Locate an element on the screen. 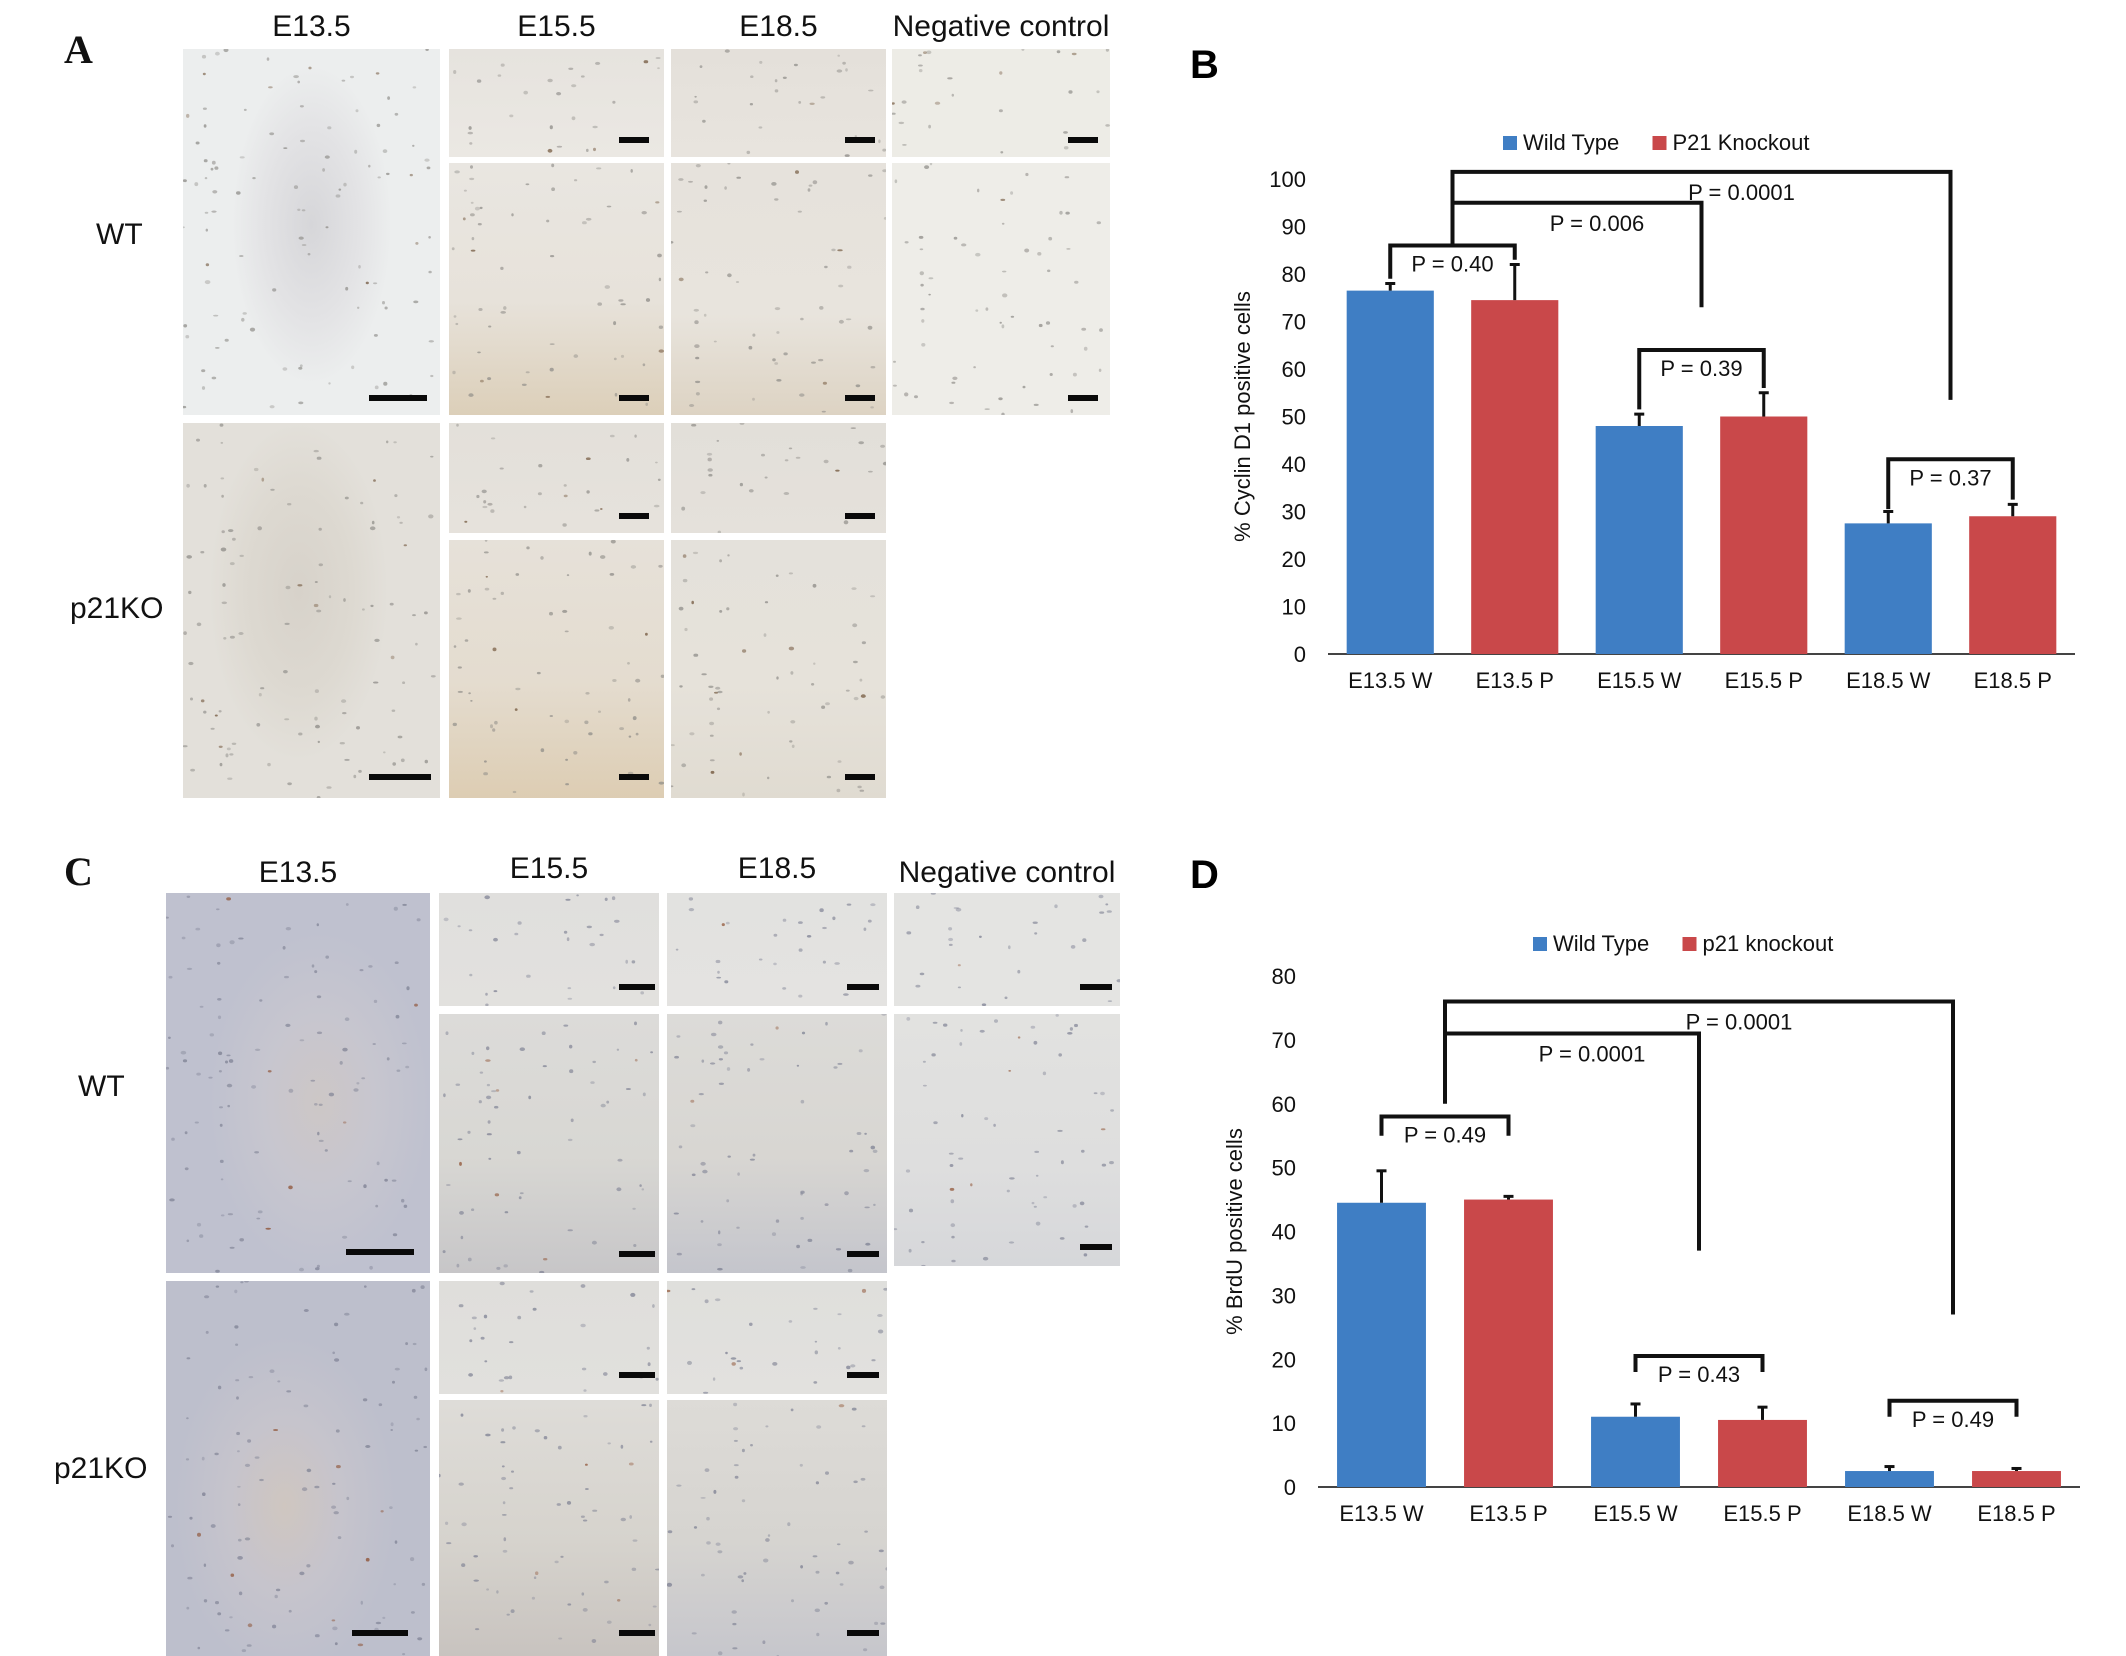 The width and height of the screenshot is (2126, 1656). micrograph-c-negative-bottom is located at coordinates (1007, 1140).